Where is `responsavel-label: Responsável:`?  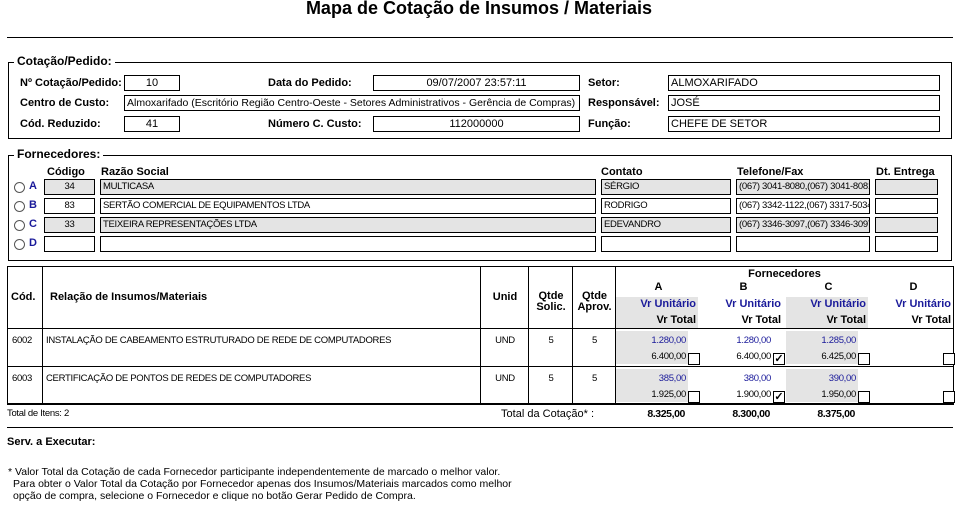 responsavel-label: Responsável: is located at coordinates (624, 103).